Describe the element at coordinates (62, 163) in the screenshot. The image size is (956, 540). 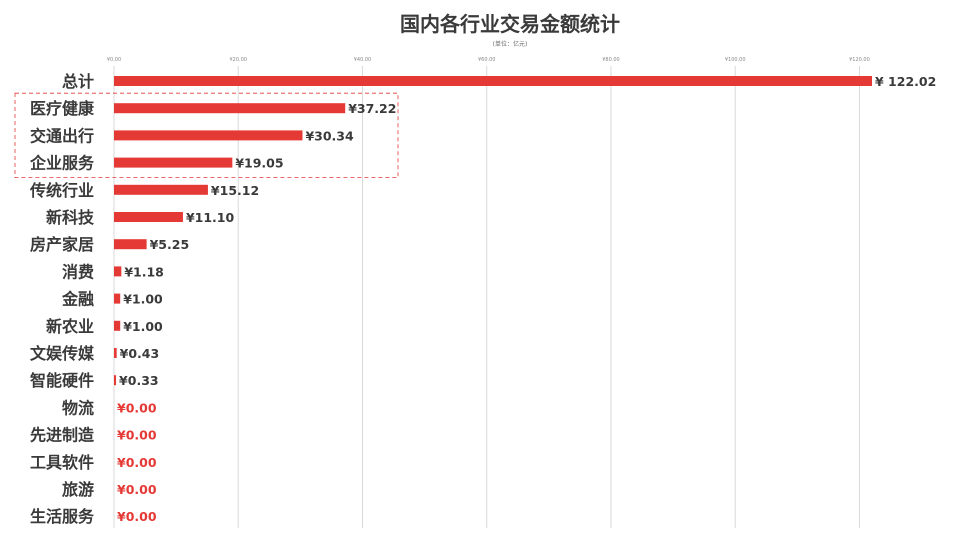
I see `category-label: 企业服务` at that location.